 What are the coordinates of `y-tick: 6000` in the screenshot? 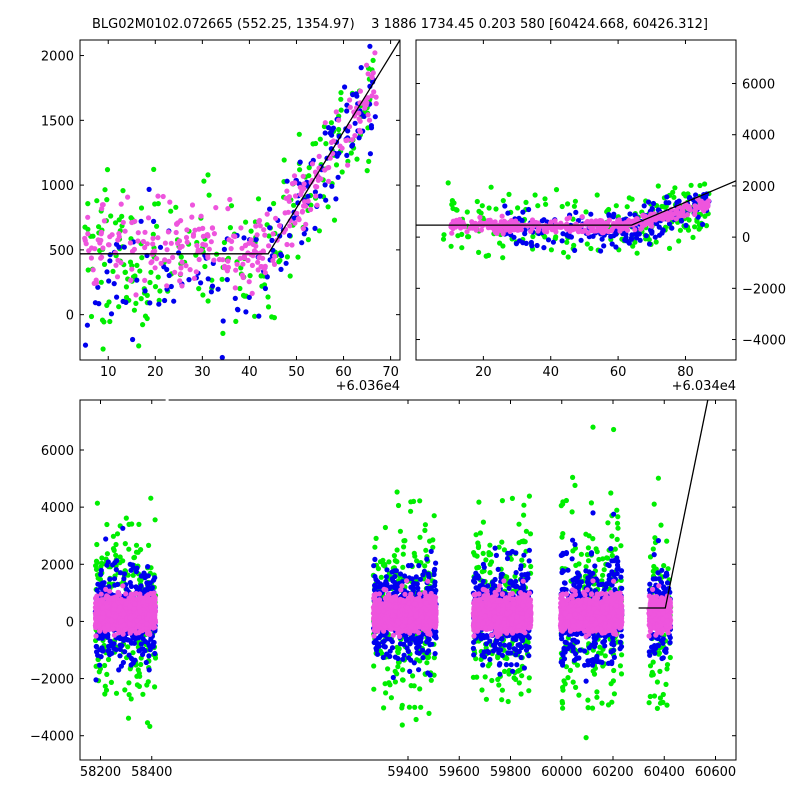 It's located at (595, 85).